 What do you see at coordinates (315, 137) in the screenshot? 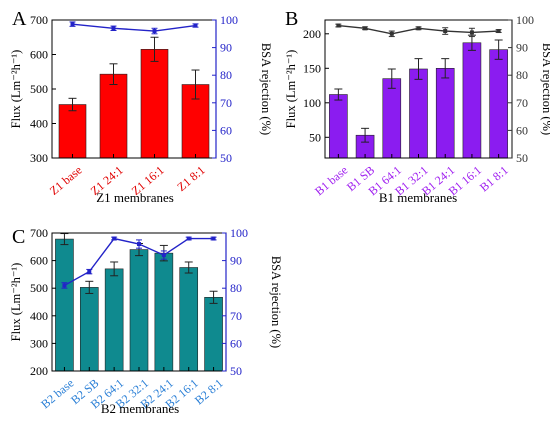
I see `left-tick-label: 50` at bounding box center [315, 137].